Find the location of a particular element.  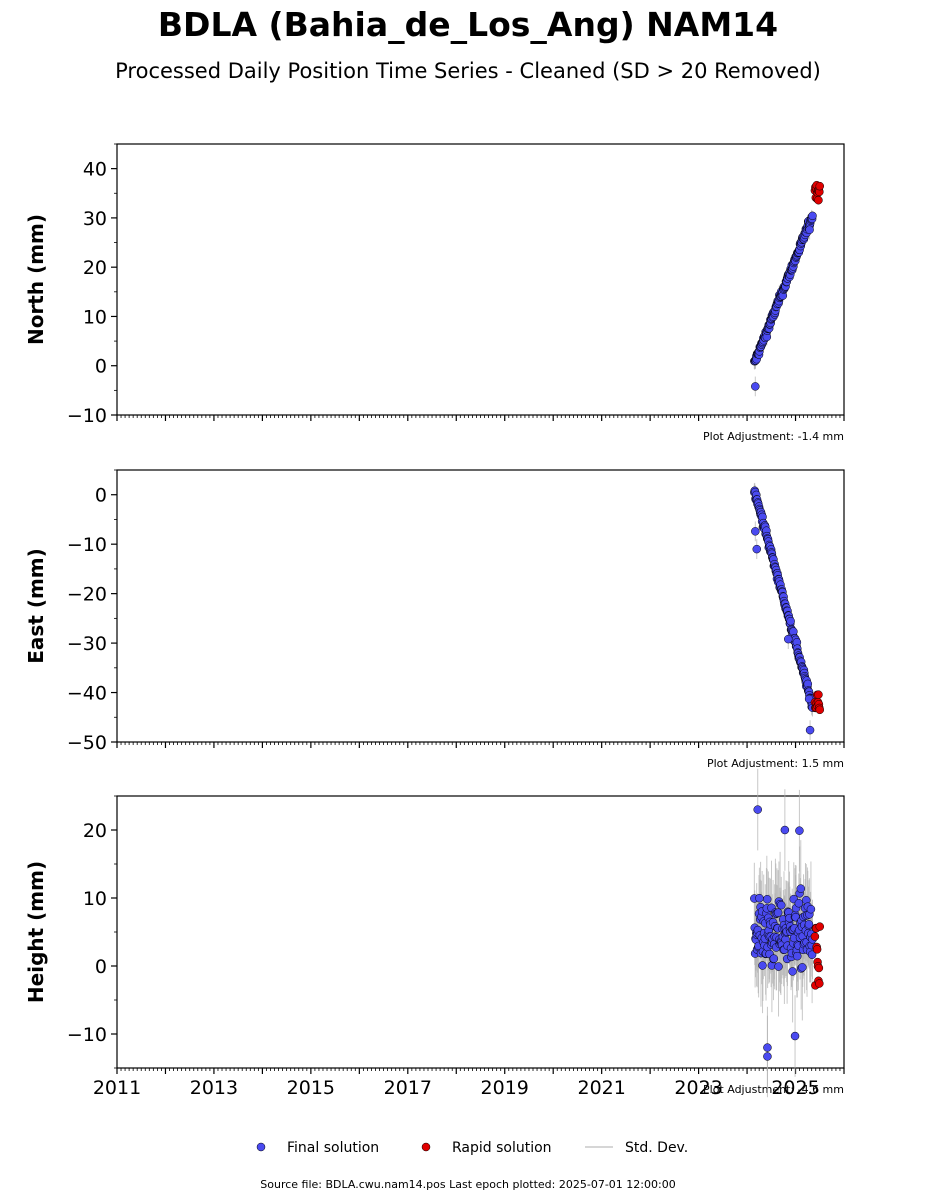

x-tick-label: 2021 is located at coordinates (601, 1088).